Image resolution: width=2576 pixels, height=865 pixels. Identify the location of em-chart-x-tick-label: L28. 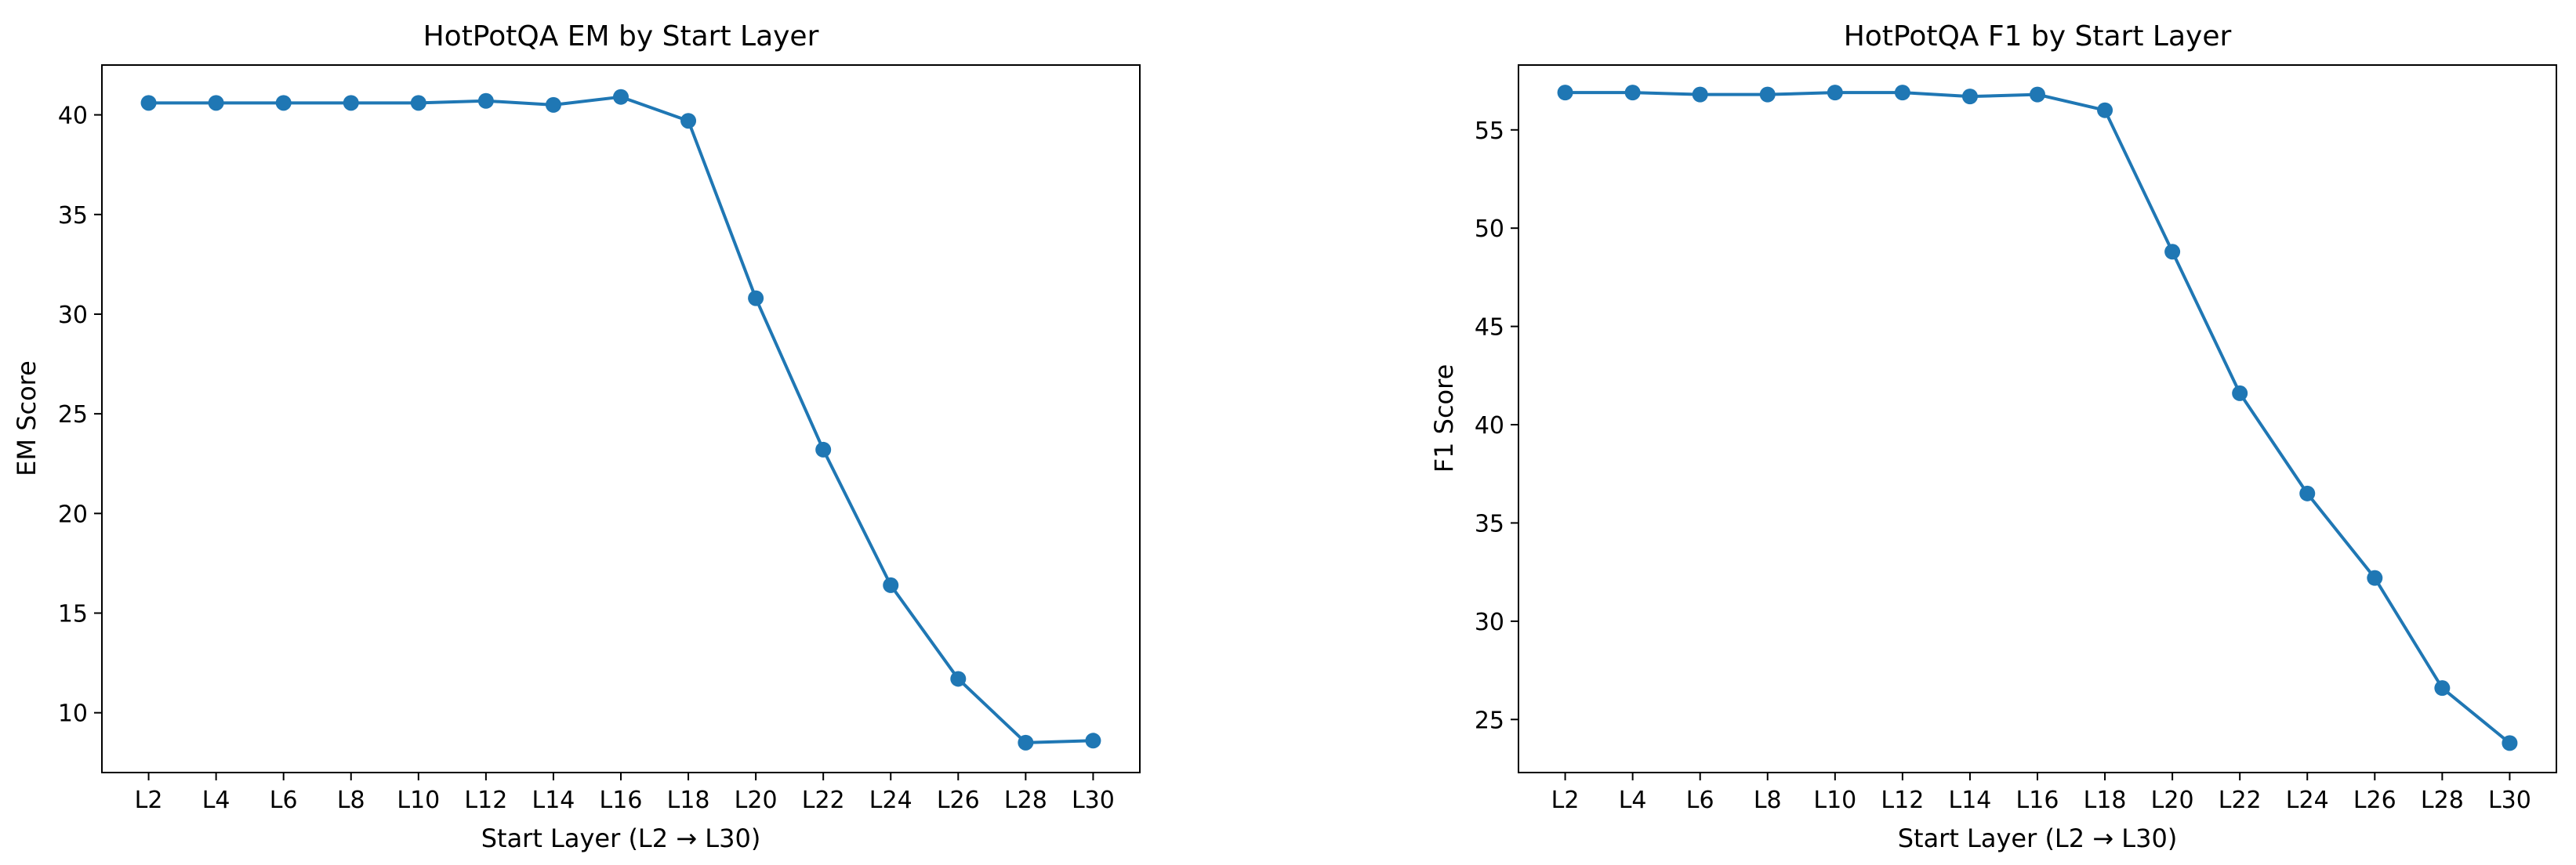
(1026, 800).